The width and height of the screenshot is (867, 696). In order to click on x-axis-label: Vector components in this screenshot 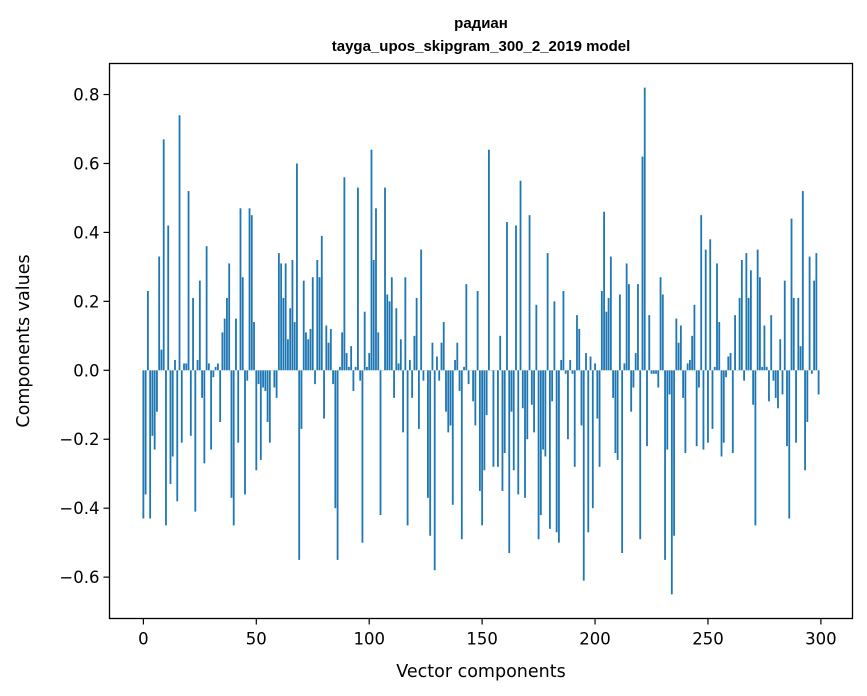, I will do `click(480, 672)`.